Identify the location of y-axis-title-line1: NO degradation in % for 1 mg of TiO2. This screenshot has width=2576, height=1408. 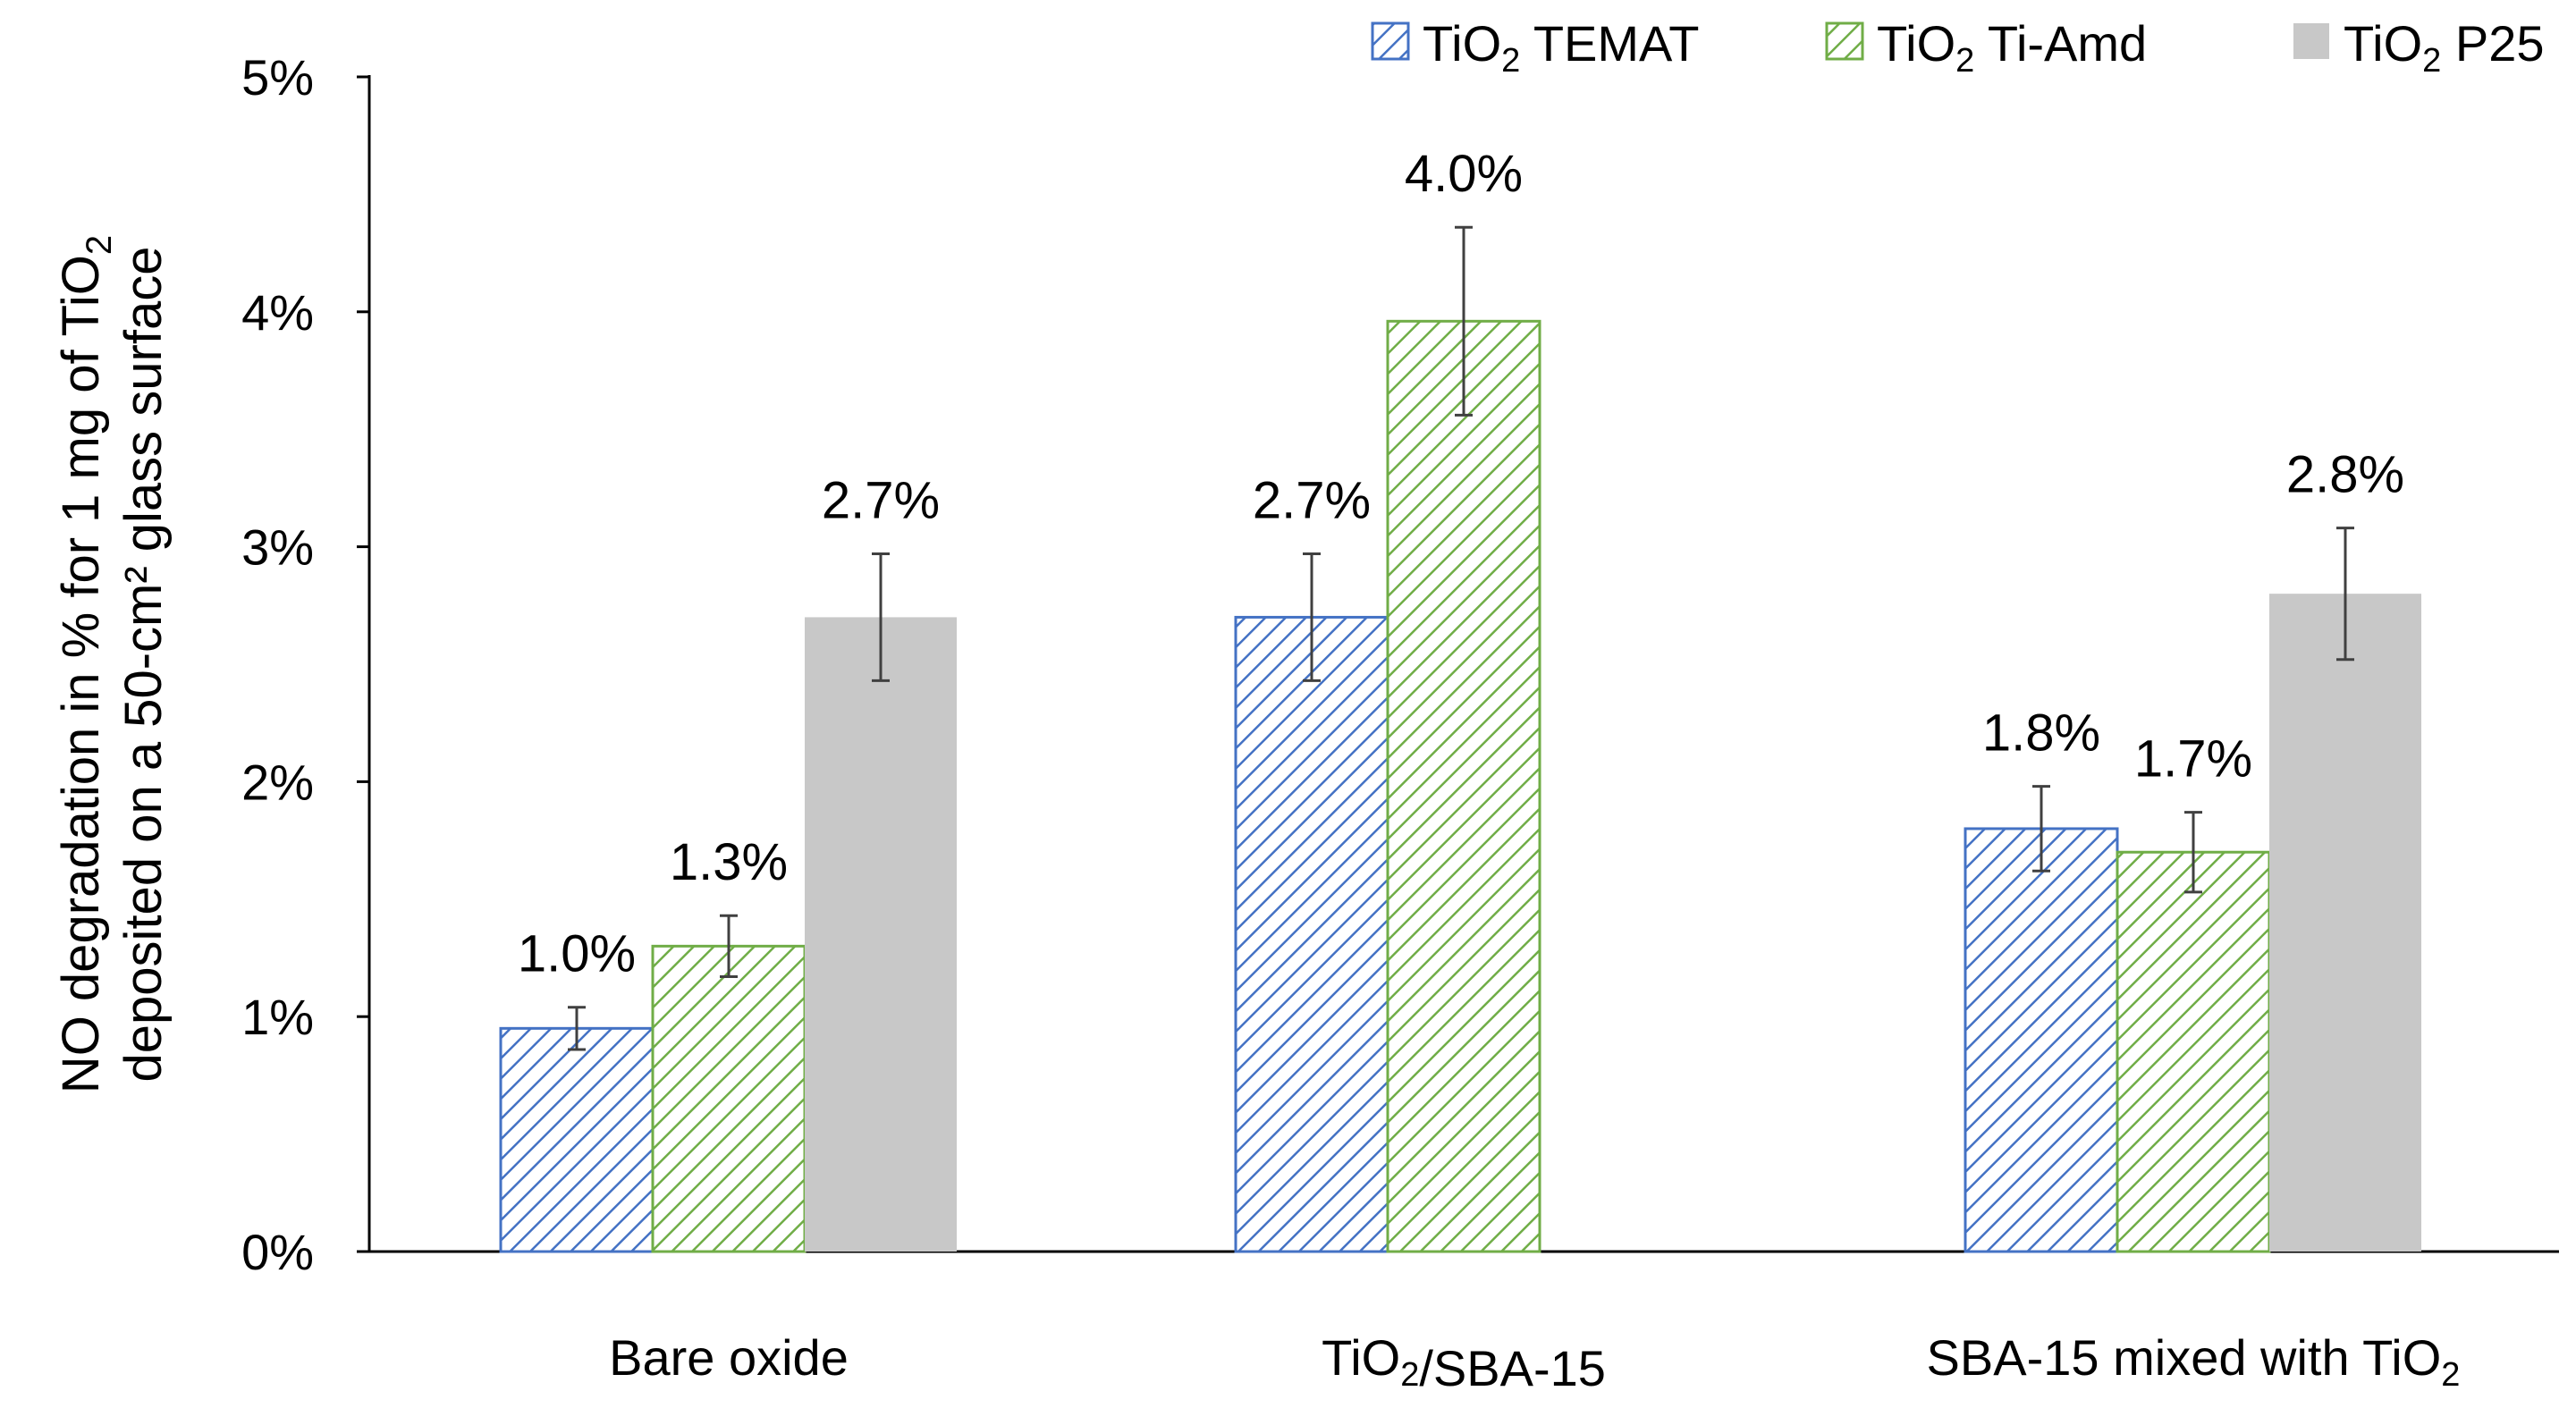
(85, 664).